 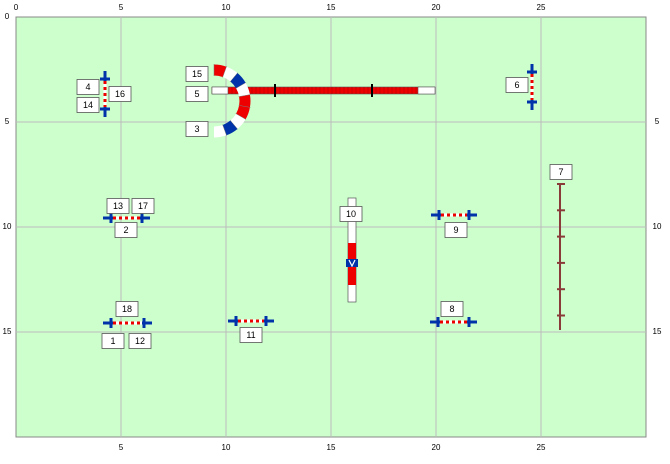 What do you see at coordinates (118, 206) in the screenshot?
I see `obstacle-number: 13` at bounding box center [118, 206].